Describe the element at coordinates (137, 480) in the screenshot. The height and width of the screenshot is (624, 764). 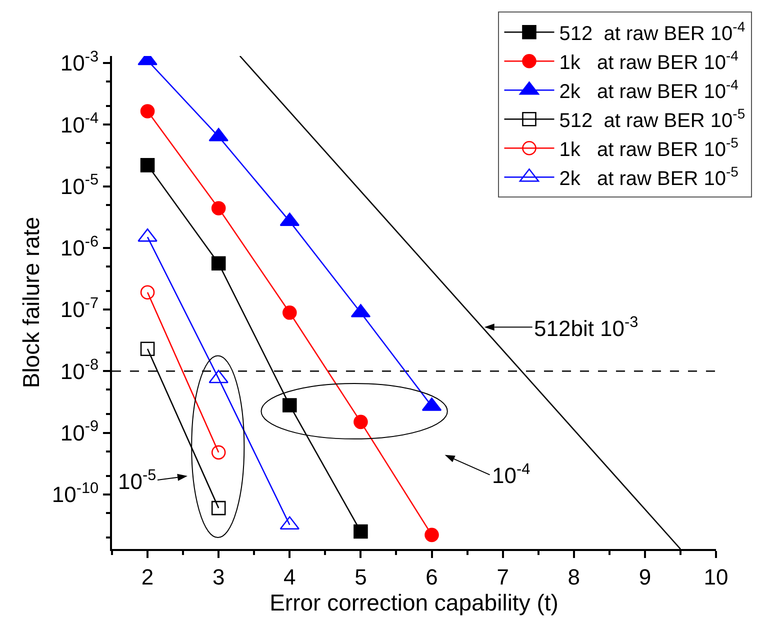
I see `annotation: 10$^{-5}$` at that location.